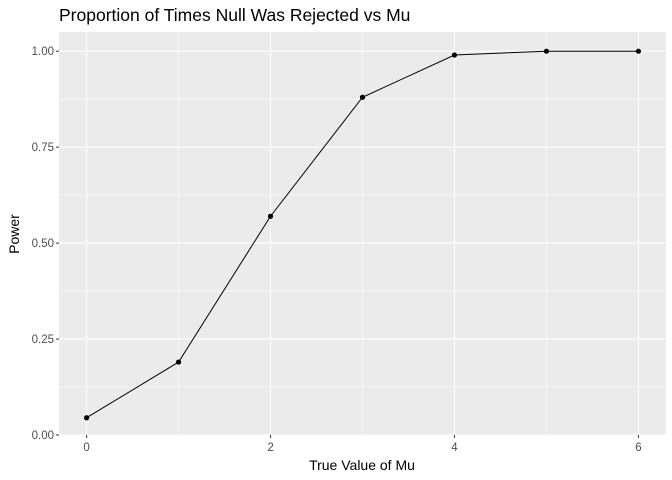  Describe the element at coordinates (362, 444) in the screenshot. I see `x-axis: 0 2 4 6` at that location.